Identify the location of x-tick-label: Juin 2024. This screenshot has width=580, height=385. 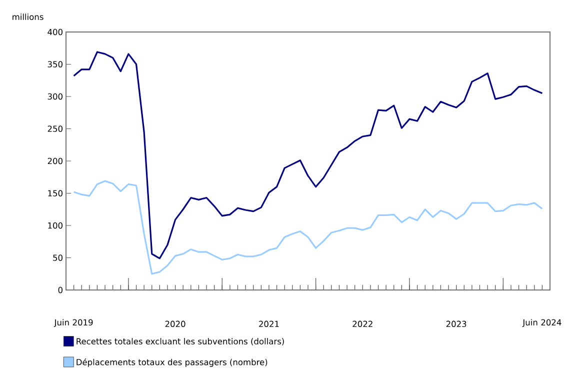
(542, 323).